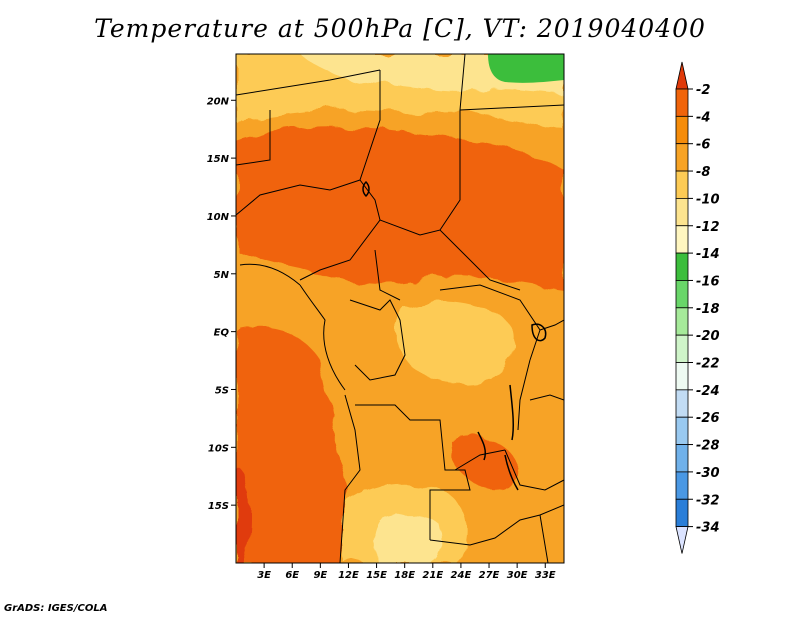 The image size is (800, 618). Describe the element at coordinates (432, 575) in the screenshot. I see `lon-tick-label: 21E` at that location.